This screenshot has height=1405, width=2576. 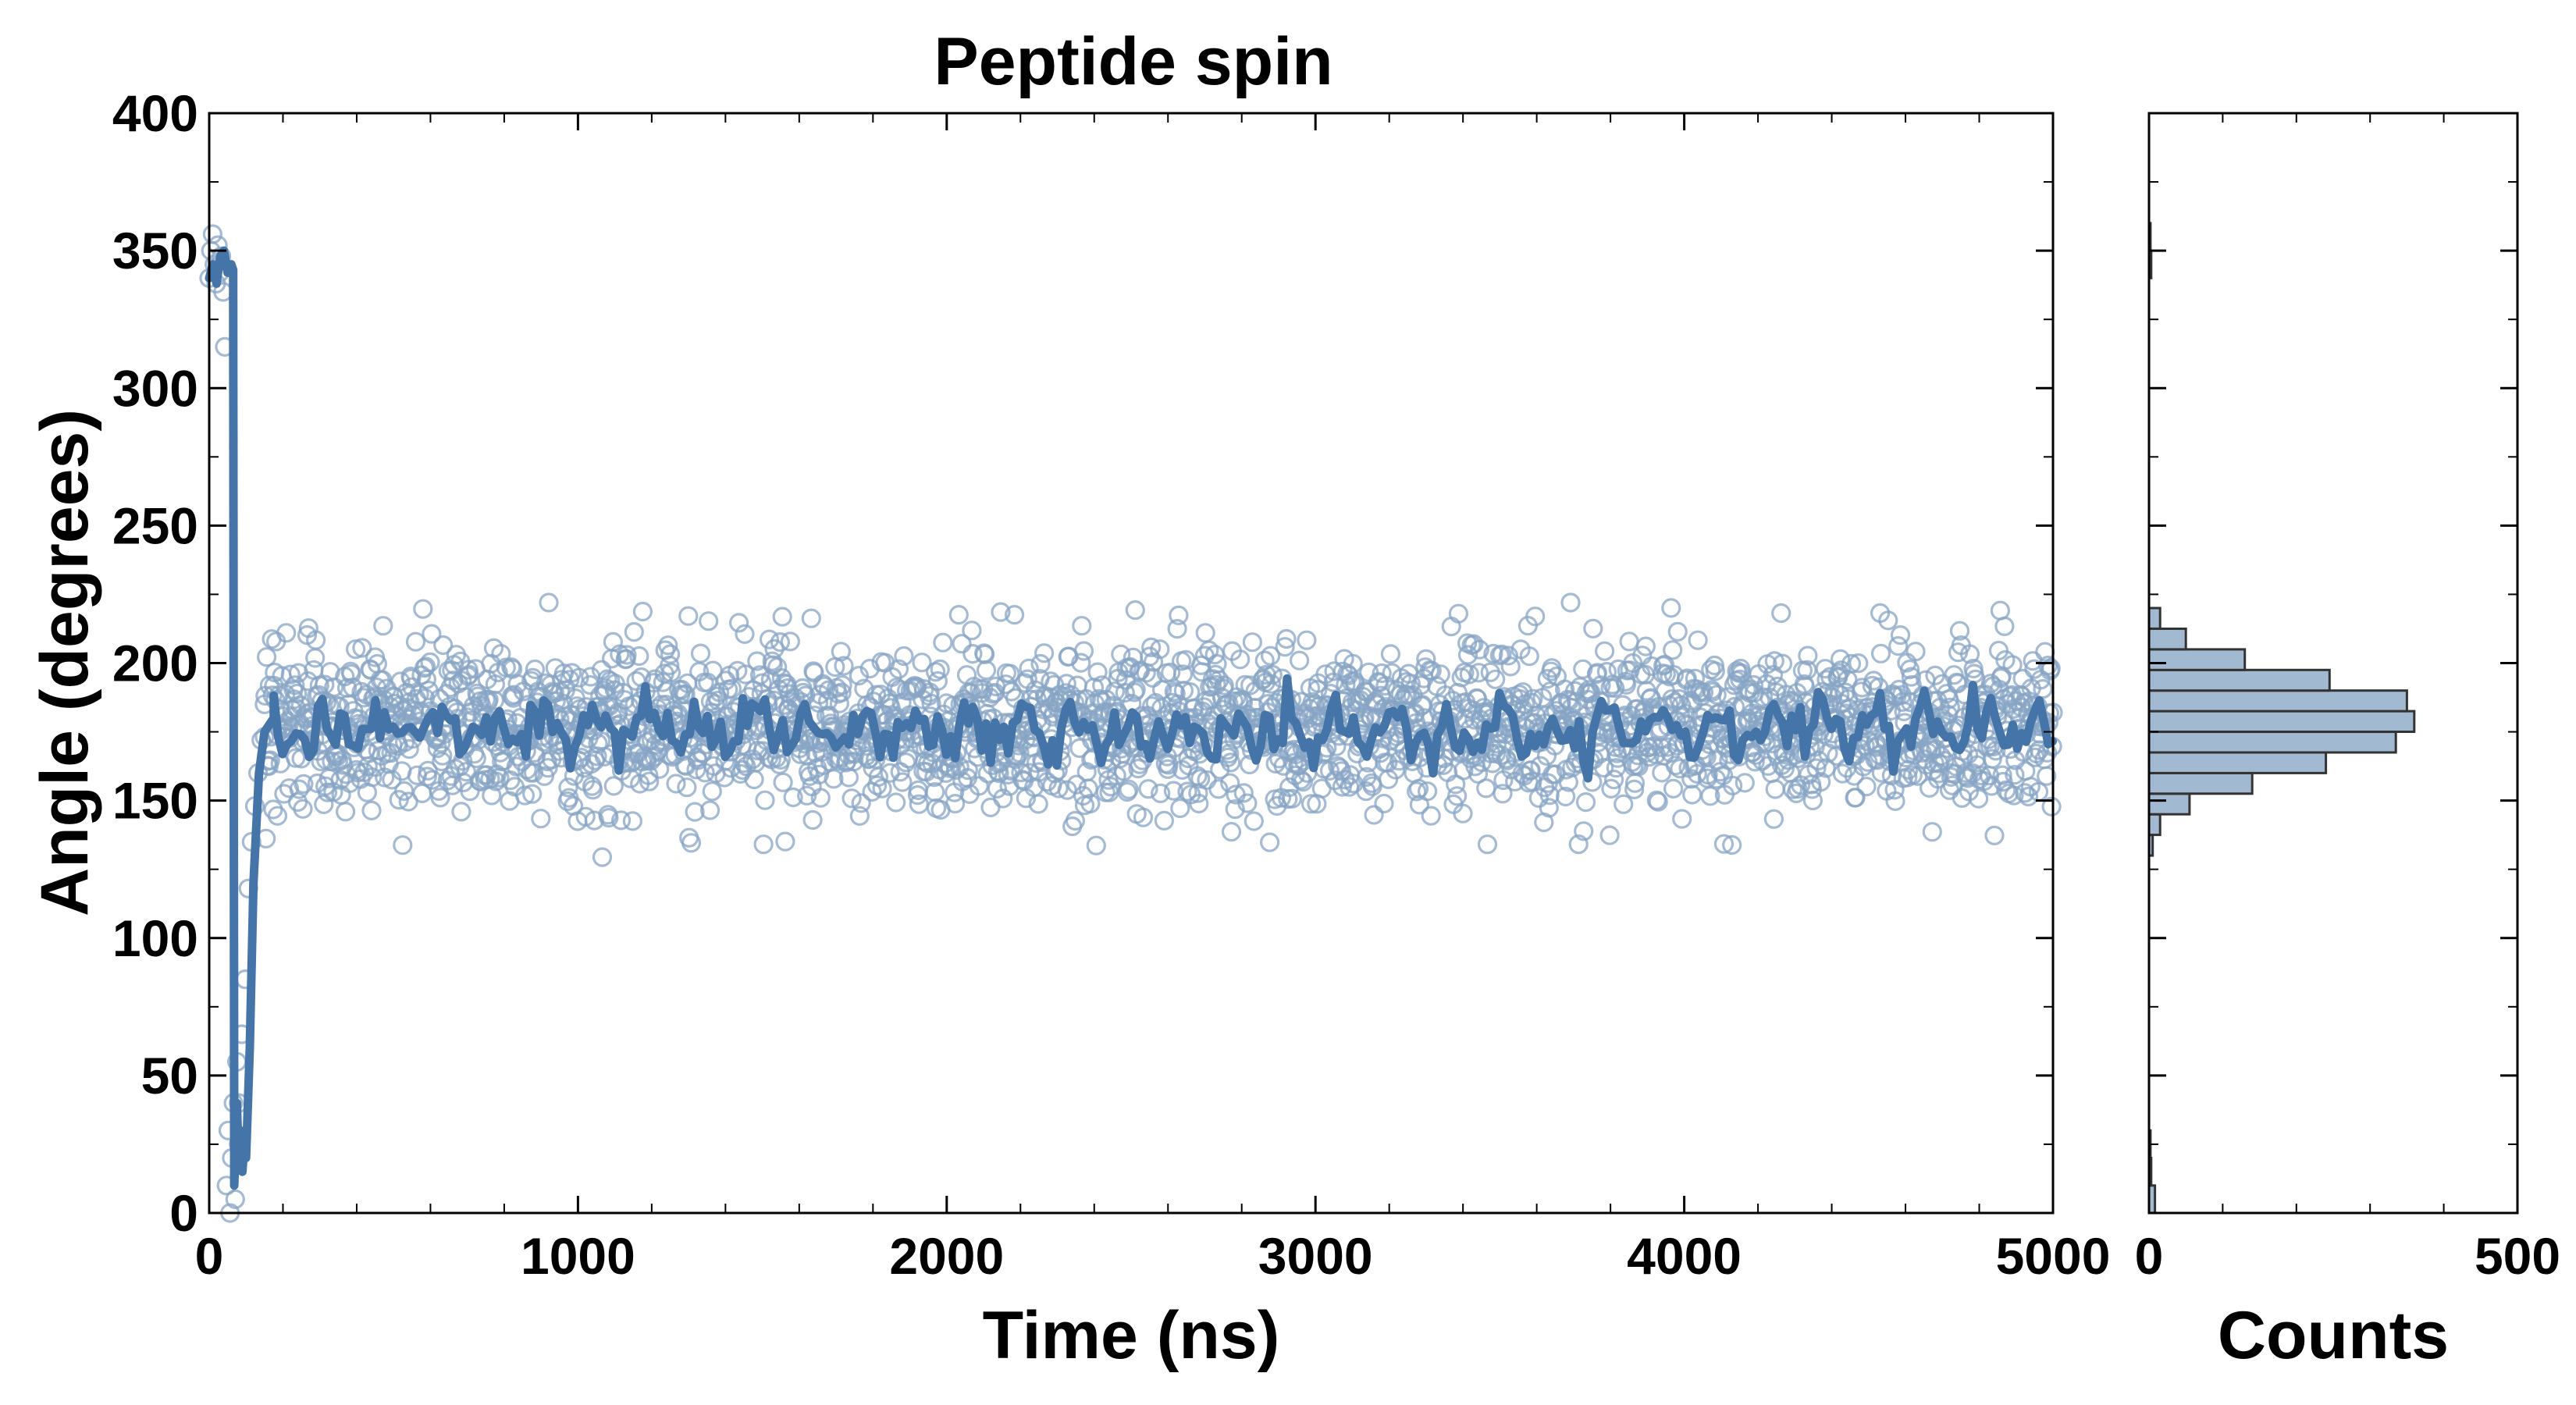 I want to click on histogram-plot: 0 500 Counts, so click(x=2347, y=743).